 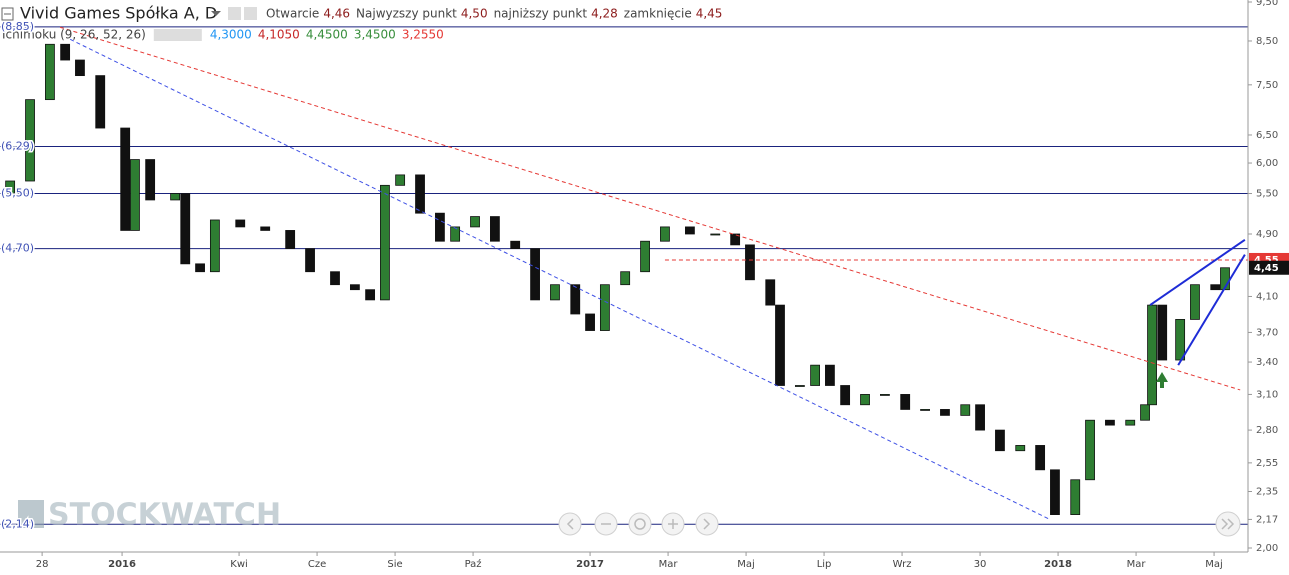 What do you see at coordinates (900, 524) in the screenshot?
I see `nav-icons` at bounding box center [900, 524].